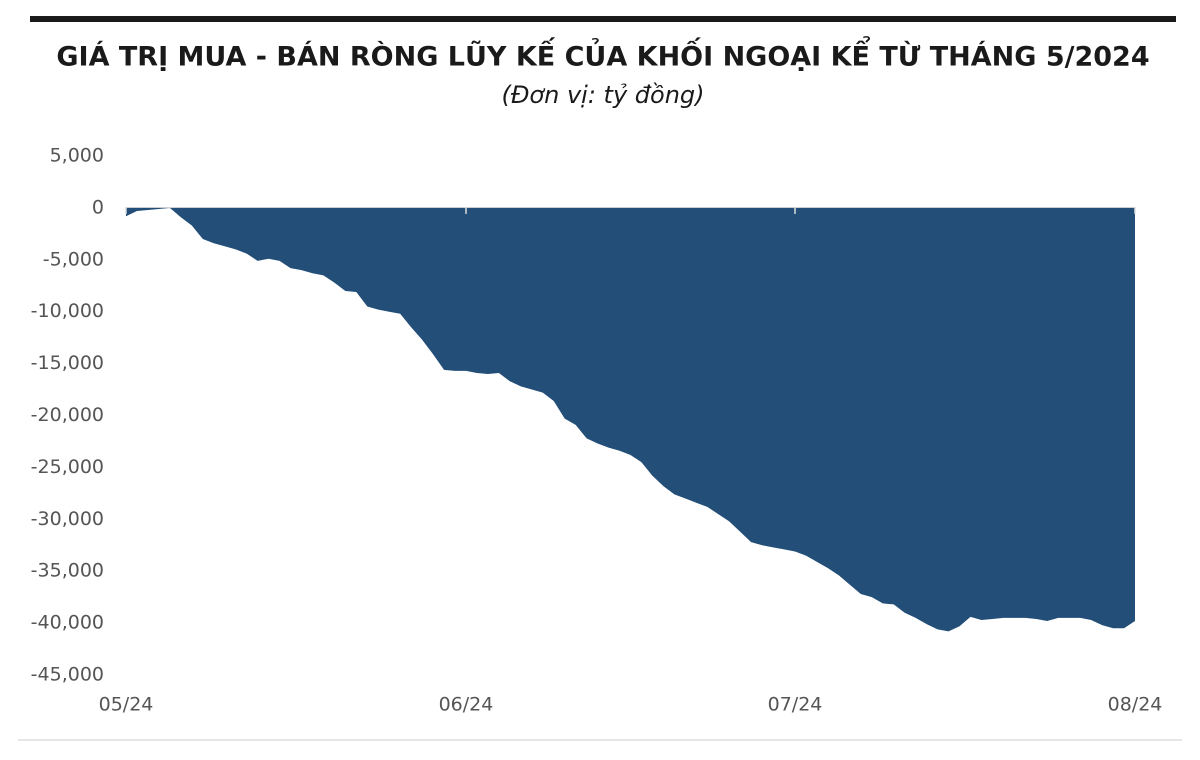 The width and height of the screenshot is (1200, 760). I want to click on x-tick-label: 07/24, so click(795, 705).